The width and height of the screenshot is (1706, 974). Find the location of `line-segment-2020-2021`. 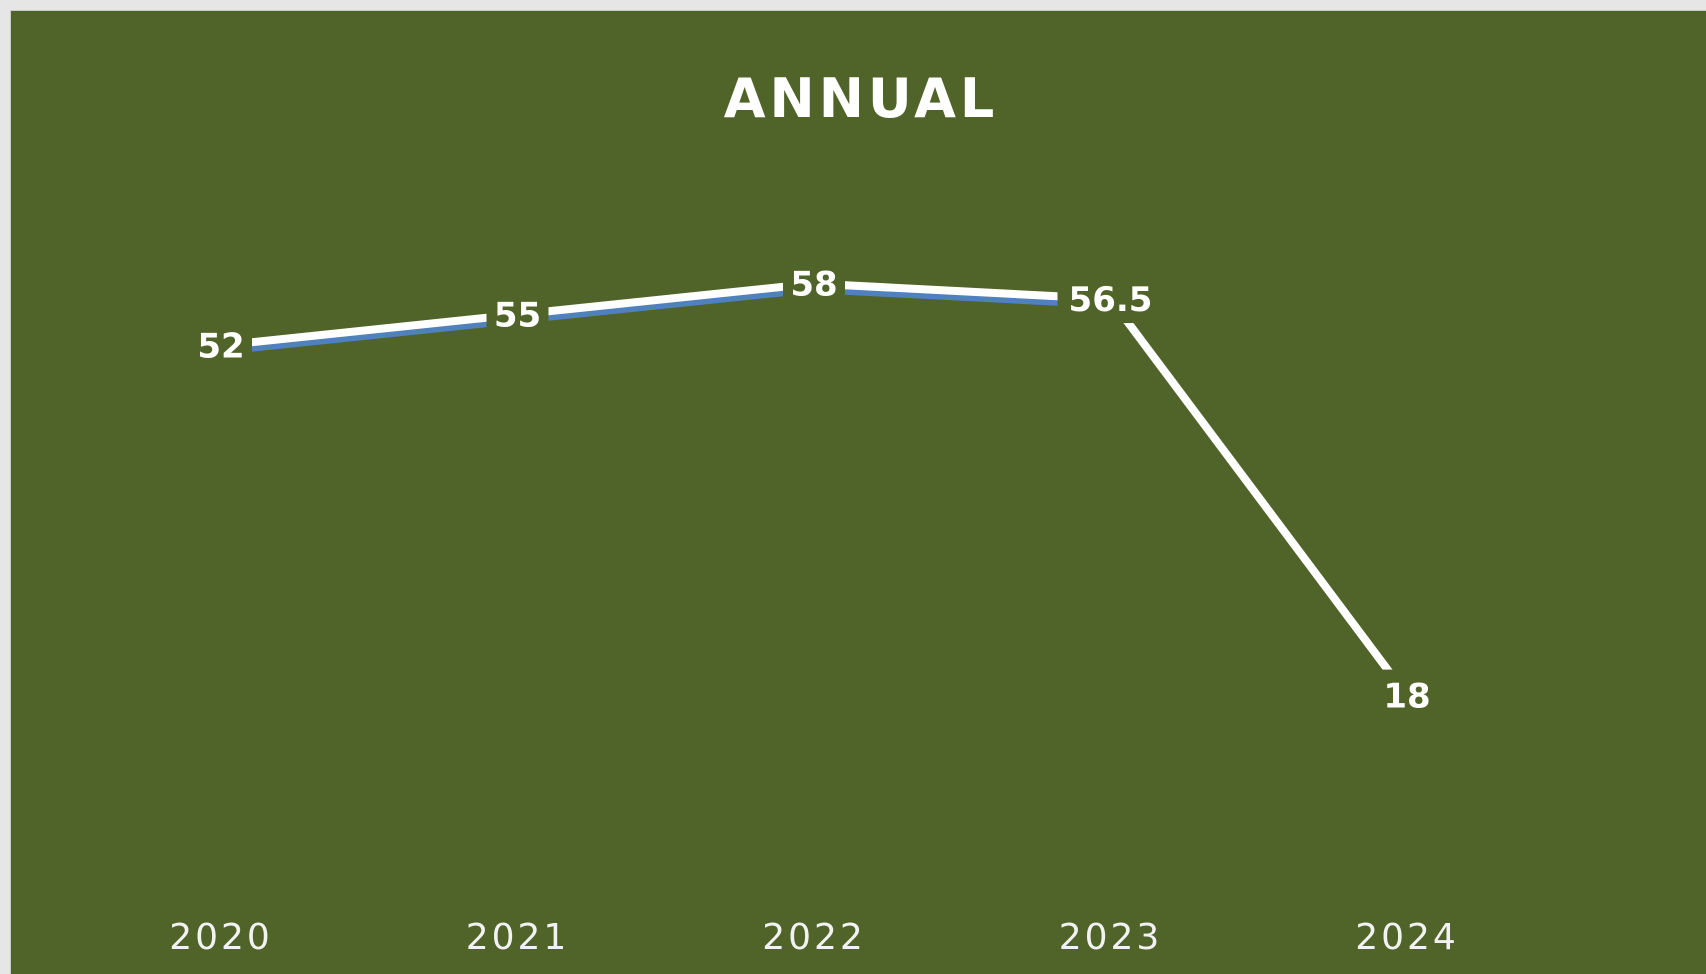

line-segment-2020-2021 is located at coordinates (369, 330).